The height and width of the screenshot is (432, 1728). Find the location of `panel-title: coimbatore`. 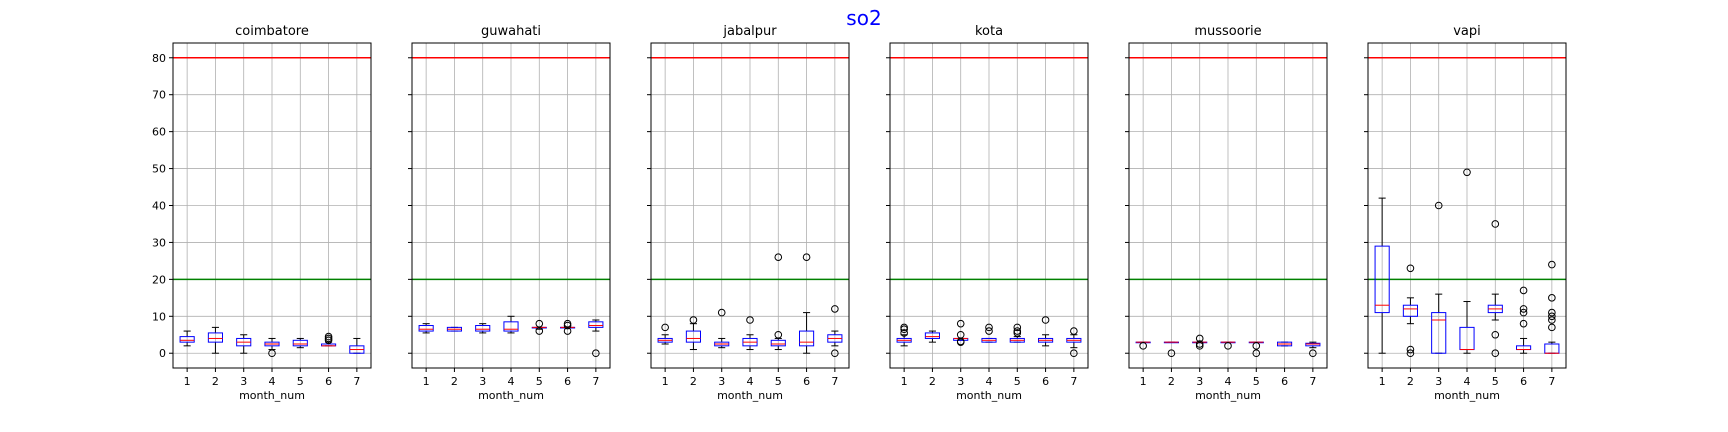

panel-title: coimbatore is located at coordinates (272, 31).